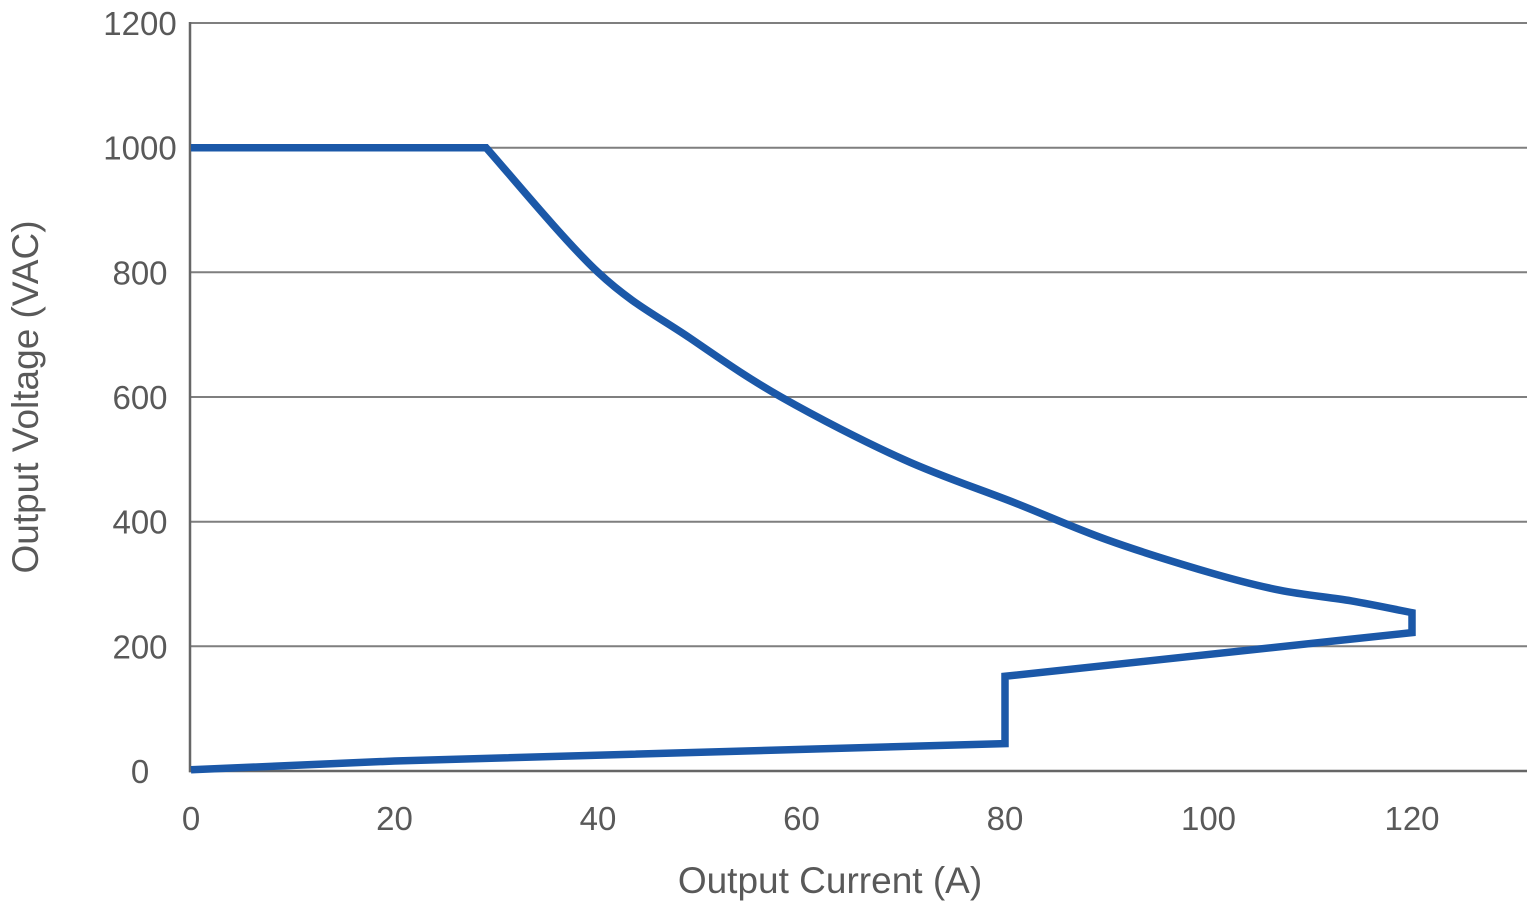 The height and width of the screenshot is (910, 1538). Describe the element at coordinates (139, 646) in the screenshot. I see `y-tick-label-200: 200` at that location.